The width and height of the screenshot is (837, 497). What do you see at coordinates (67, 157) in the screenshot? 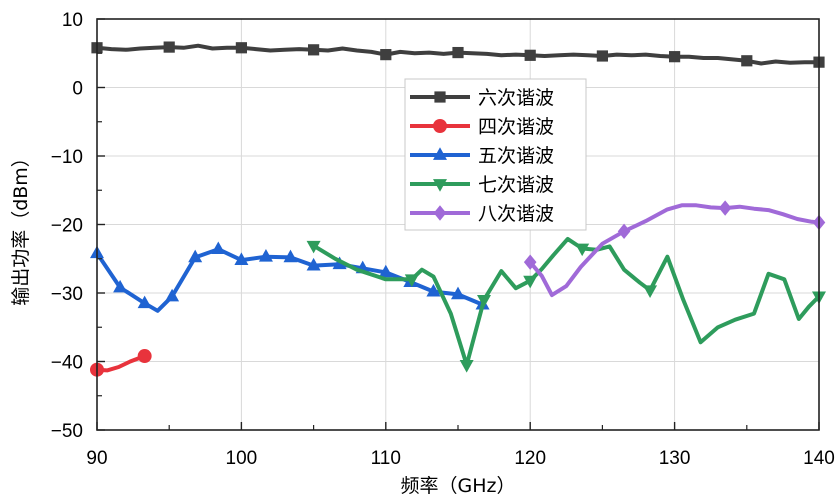
I see `y-tick-label: −10` at bounding box center [67, 157].